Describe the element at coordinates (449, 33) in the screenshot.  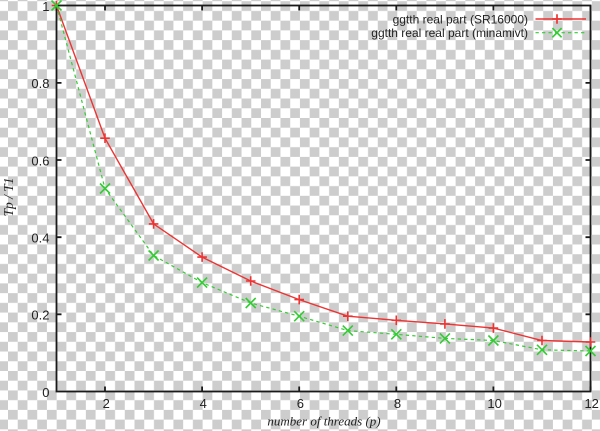
I see `svg-text:ggtth real real part (minamivt: ggtth real real part (minamivt)` at that location.